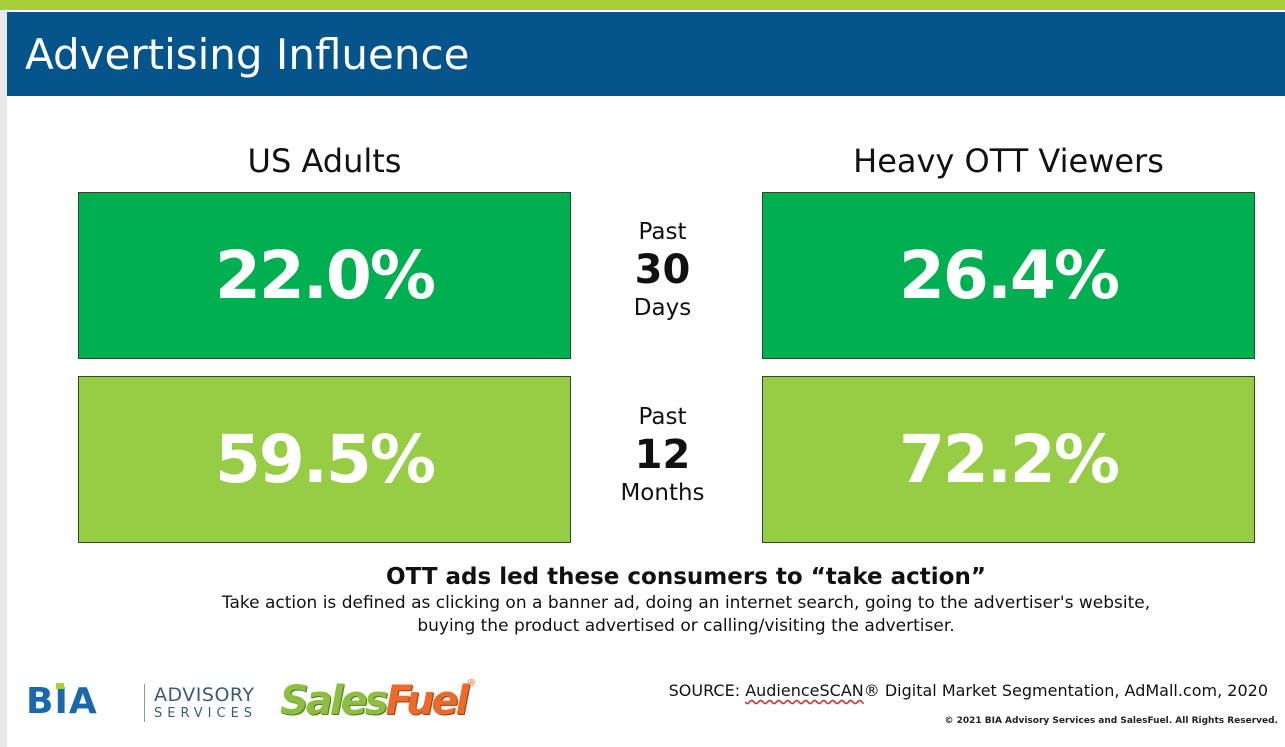 Image resolution: width=1285 pixels, height=747 pixels. I want to click on salesfuel-logo: SalesFuel®, so click(378, 701).